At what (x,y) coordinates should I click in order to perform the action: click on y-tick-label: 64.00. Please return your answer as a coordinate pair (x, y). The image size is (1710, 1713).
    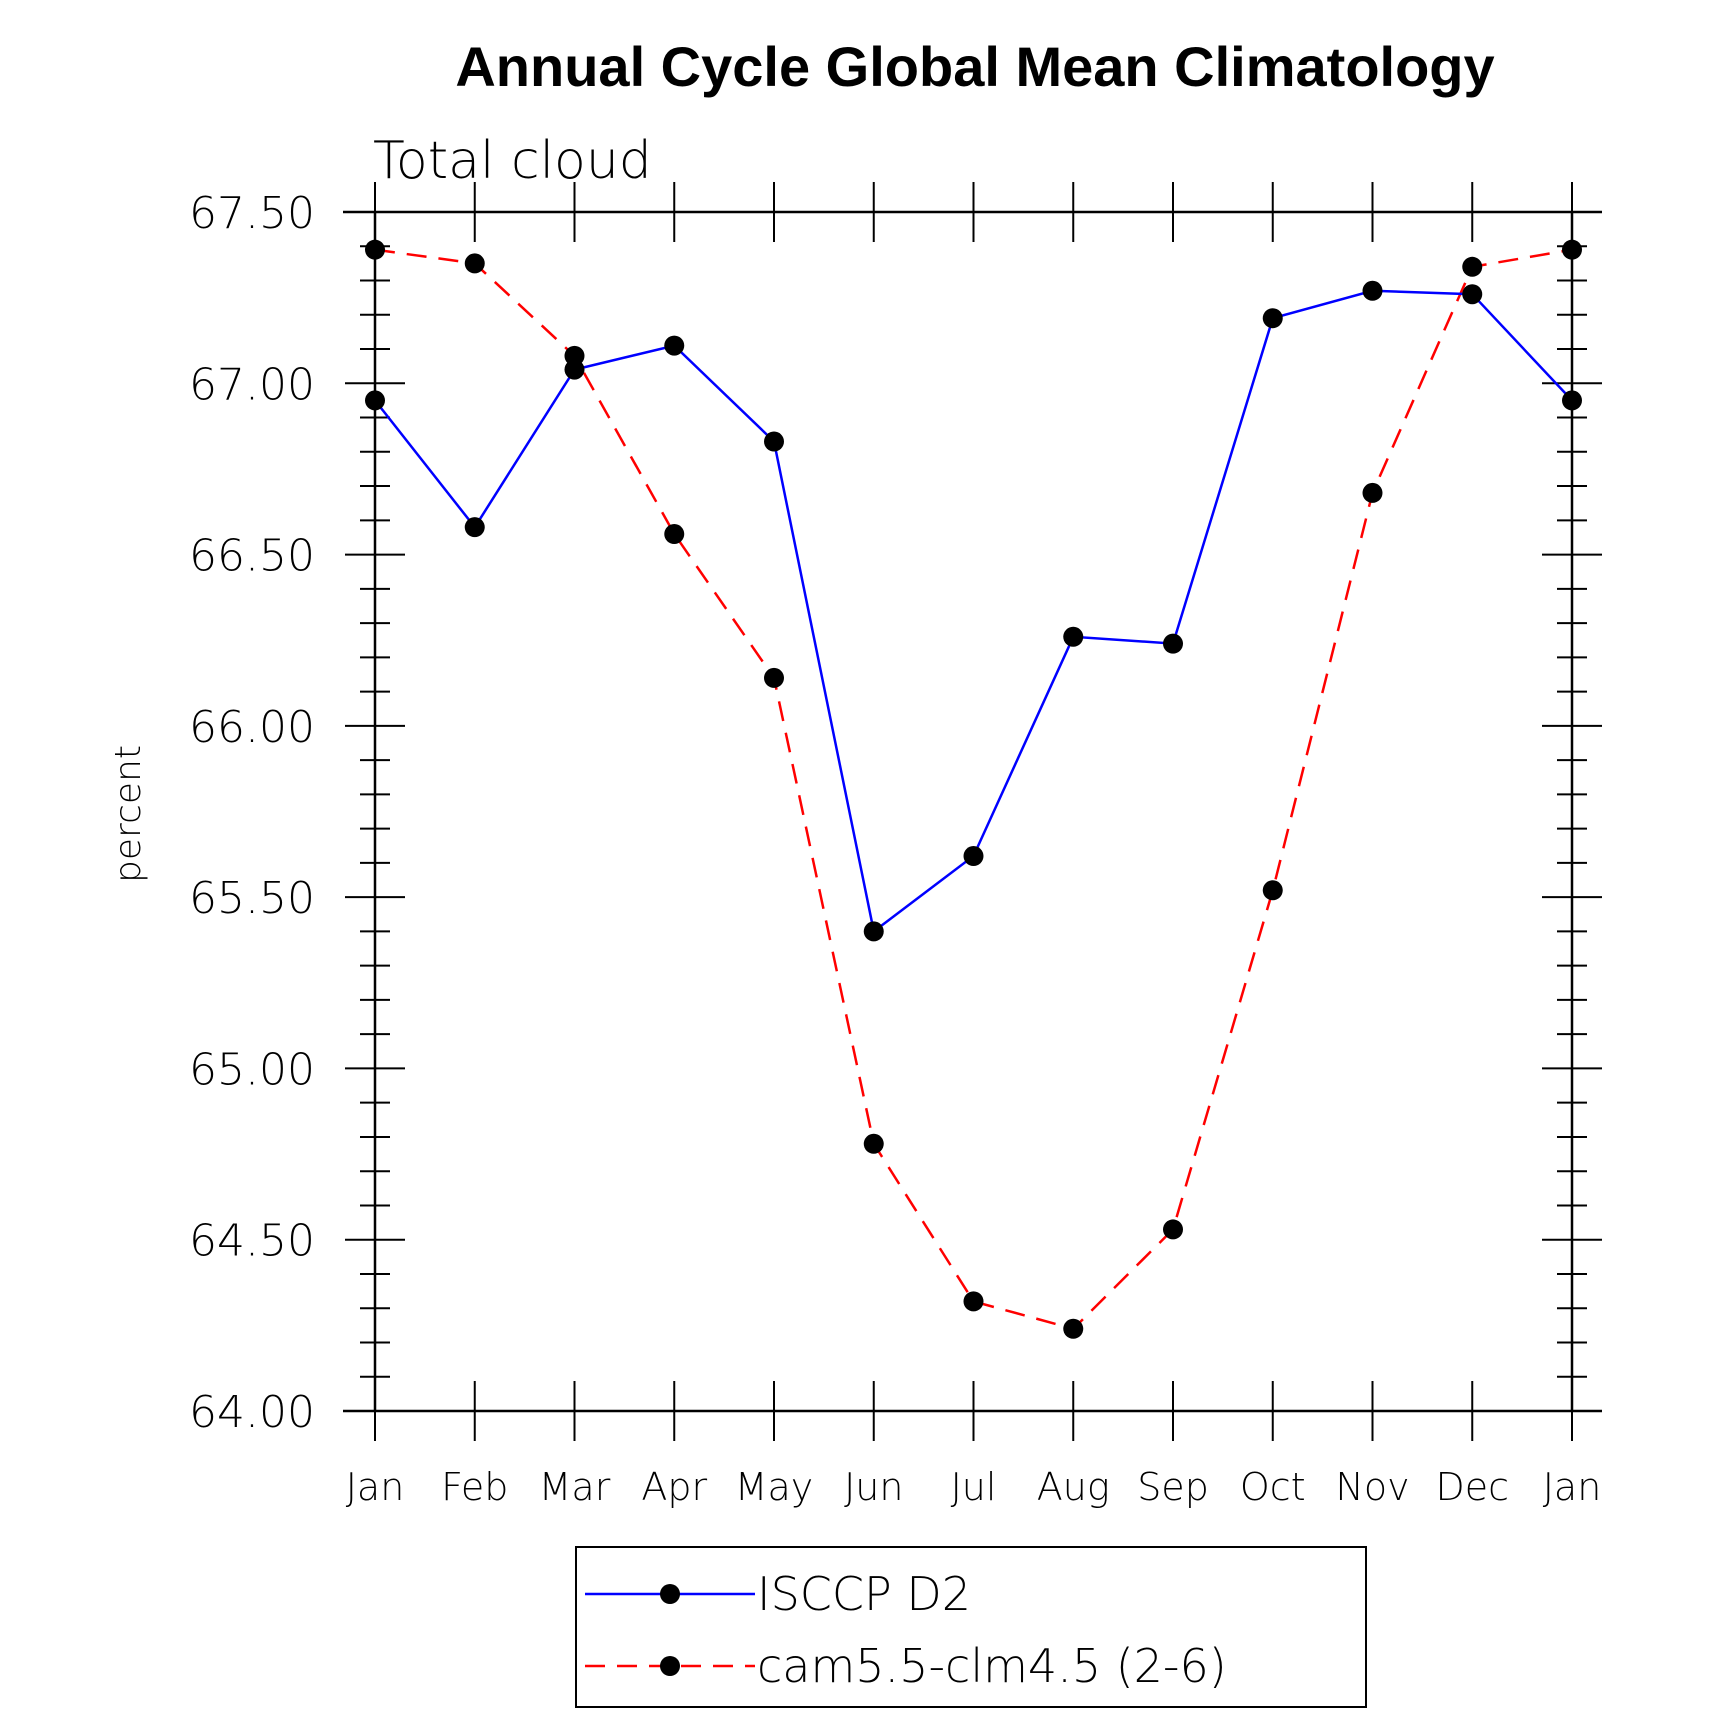
    Looking at the image, I should click on (252, 1412).